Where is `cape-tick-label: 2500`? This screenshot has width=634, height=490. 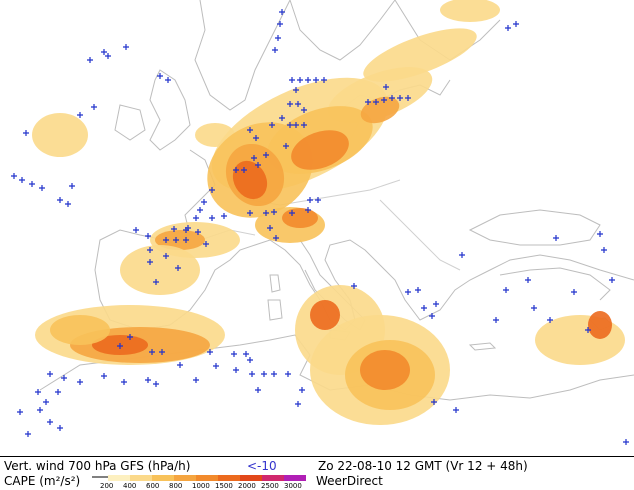 cape-tick-label: 2500 is located at coordinates (270, 486).